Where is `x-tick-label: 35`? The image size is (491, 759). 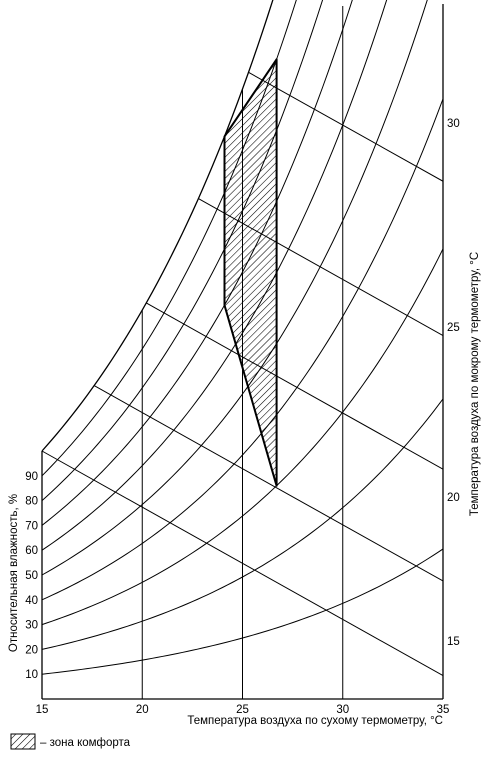 x-tick-label: 35 is located at coordinates (443, 710).